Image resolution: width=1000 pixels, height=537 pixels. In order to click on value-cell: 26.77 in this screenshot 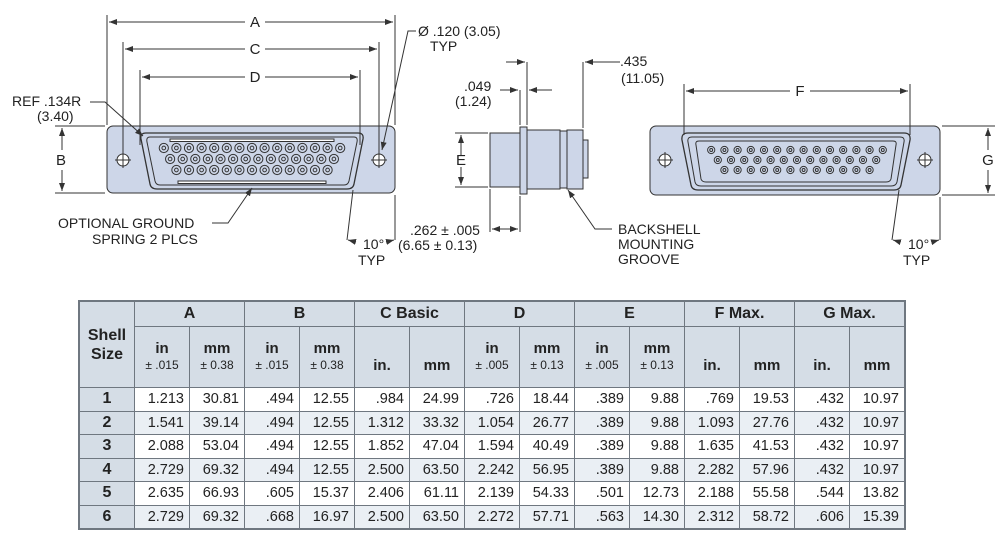, I will do `click(547, 422)`.